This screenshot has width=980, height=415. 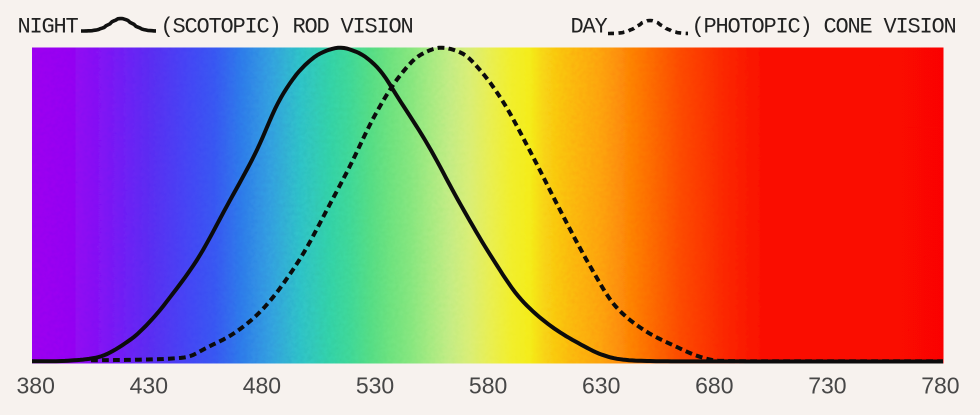 What do you see at coordinates (149, 386) in the screenshot?
I see `svg-text: 430` at bounding box center [149, 386].